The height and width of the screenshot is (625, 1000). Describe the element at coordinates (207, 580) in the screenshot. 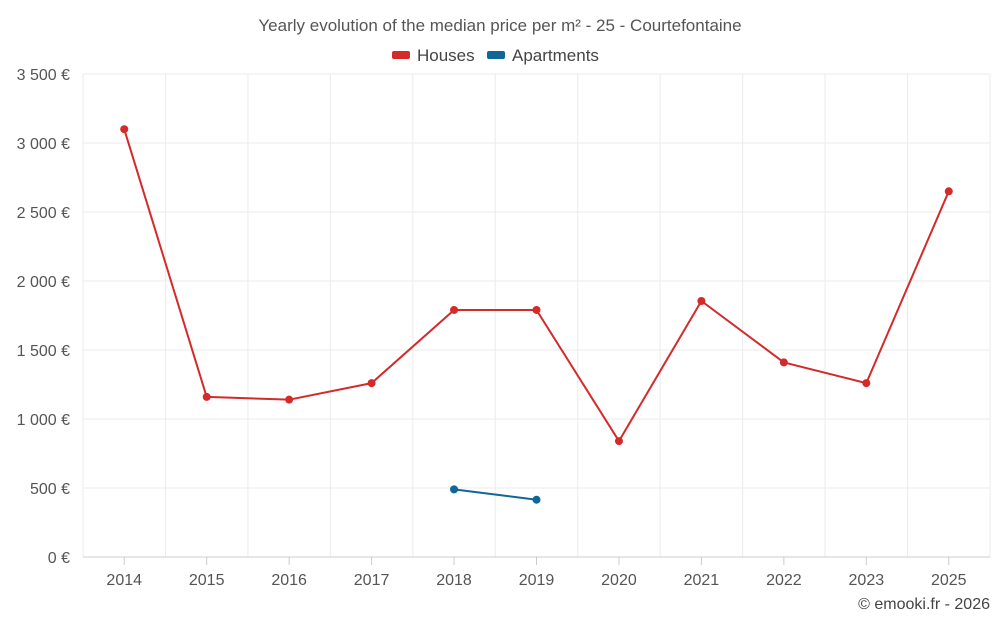

I see `x-tick-label: 2015` at that location.